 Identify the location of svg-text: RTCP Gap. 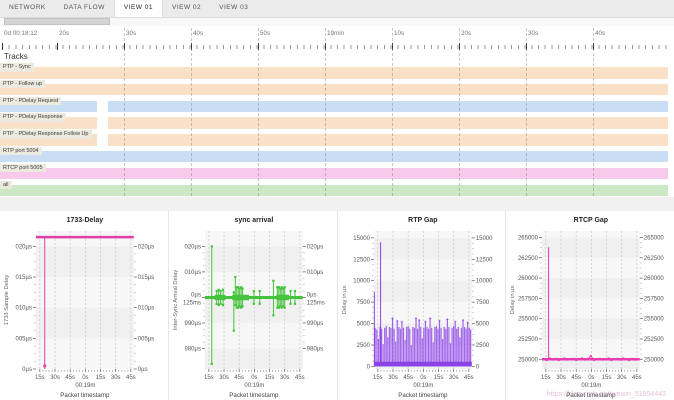
(591, 220).